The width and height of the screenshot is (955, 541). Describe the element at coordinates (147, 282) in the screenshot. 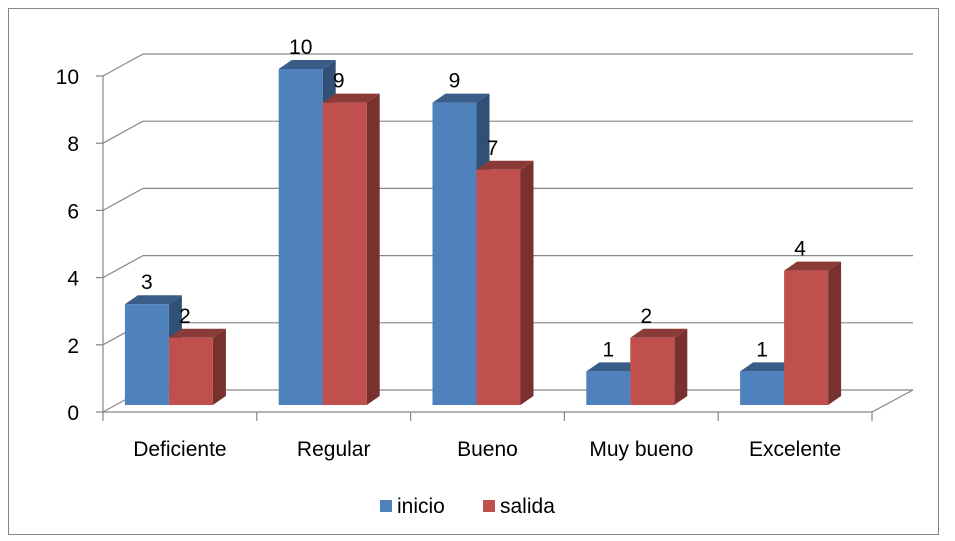

I see `data-label: 3` at that location.